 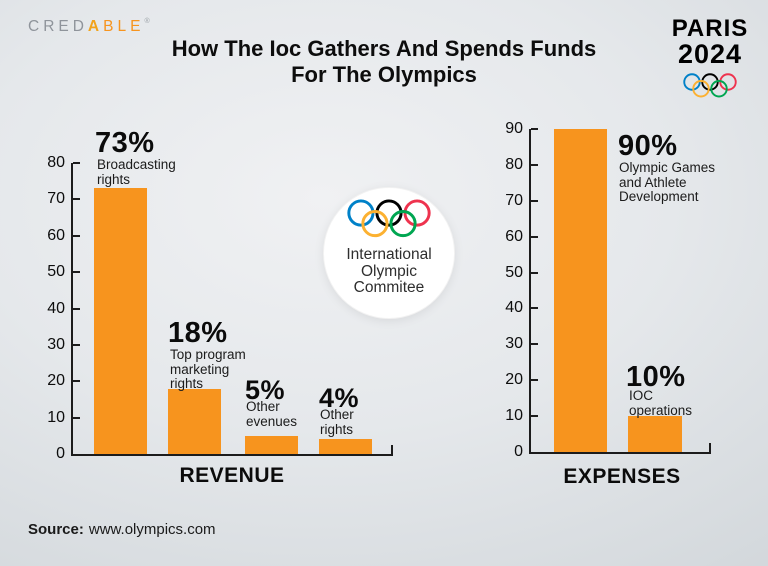 I want to click on paris-olympic-rings, so click(x=710, y=88).